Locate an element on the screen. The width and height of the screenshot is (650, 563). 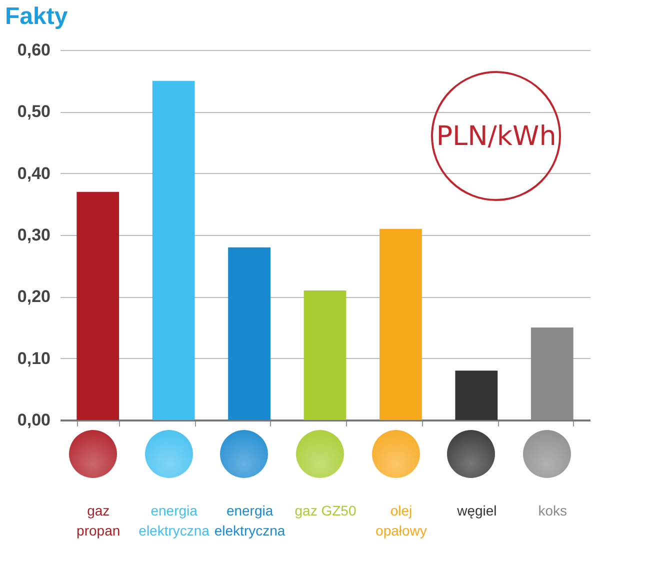
x-tick-label: gaz GZ50 is located at coordinates (325, 510).